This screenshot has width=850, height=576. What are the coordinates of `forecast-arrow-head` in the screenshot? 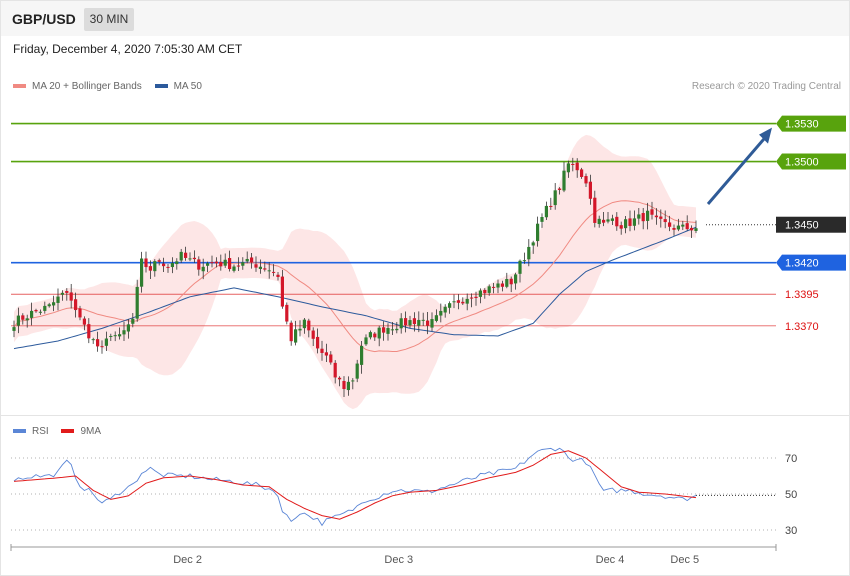 It's located at (765, 135).